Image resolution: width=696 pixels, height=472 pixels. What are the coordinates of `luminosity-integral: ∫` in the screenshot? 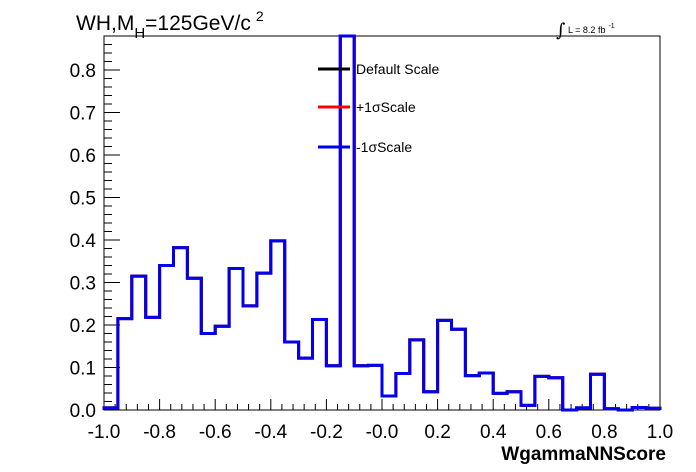 It's located at (561, 30).